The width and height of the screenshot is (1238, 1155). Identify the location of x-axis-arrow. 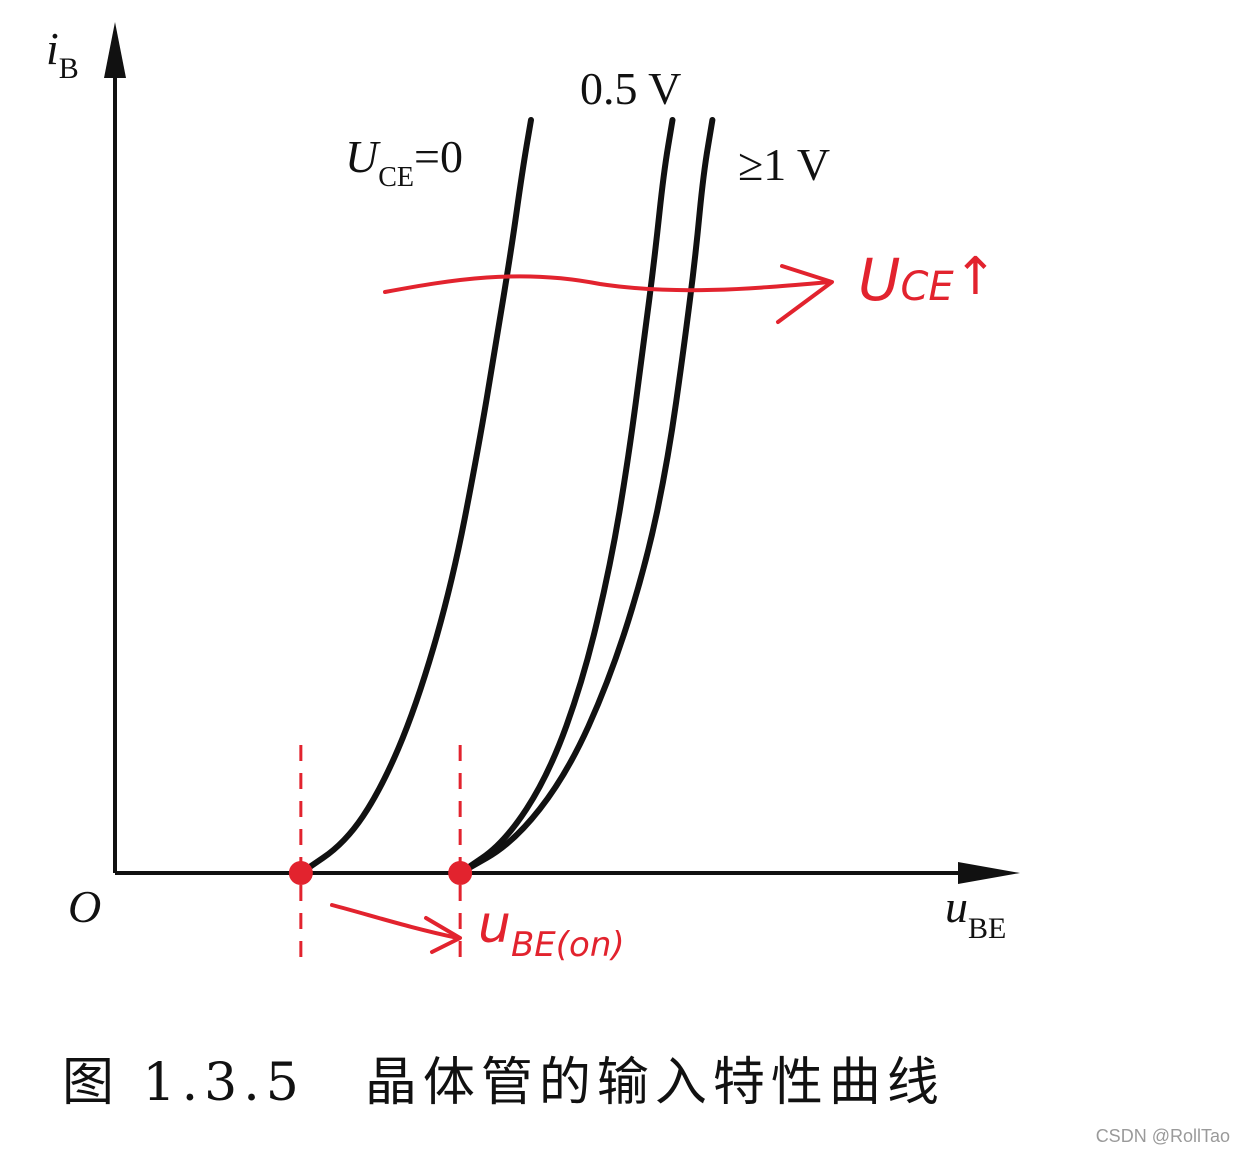
(989, 873).